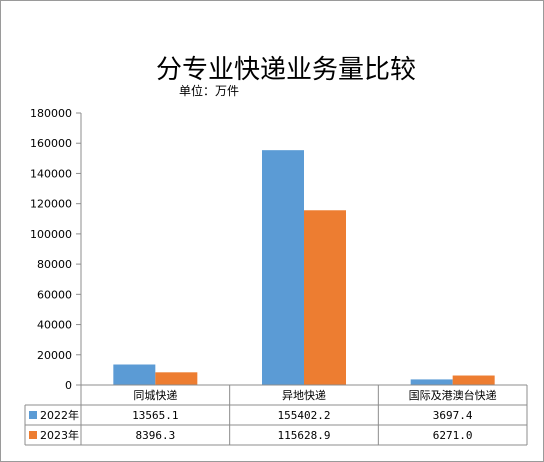 The height and width of the screenshot is (462, 544). Describe the element at coordinates (54, 355) in the screenshot. I see `y-tick-label: 20000` at that location.